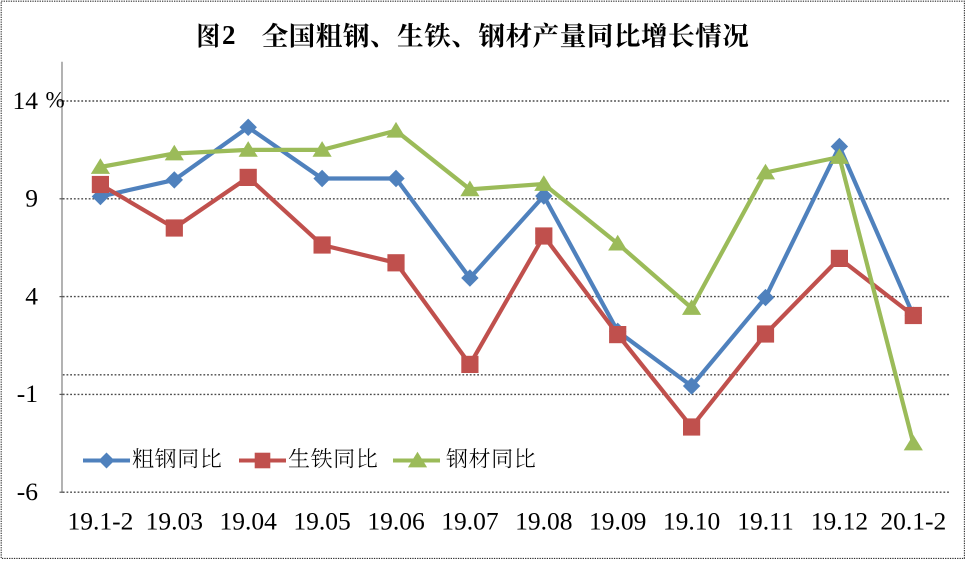  What do you see at coordinates (229, 35) in the screenshot?
I see `svg-text: 2` at bounding box center [229, 35].